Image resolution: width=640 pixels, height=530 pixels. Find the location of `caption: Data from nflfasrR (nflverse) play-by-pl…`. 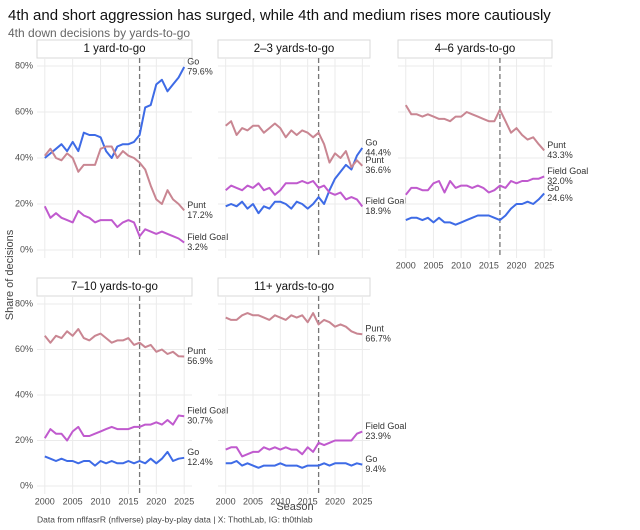

caption: Data from nflfasrR (nflverse) play-by-pl… is located at coordinates (175, 519).